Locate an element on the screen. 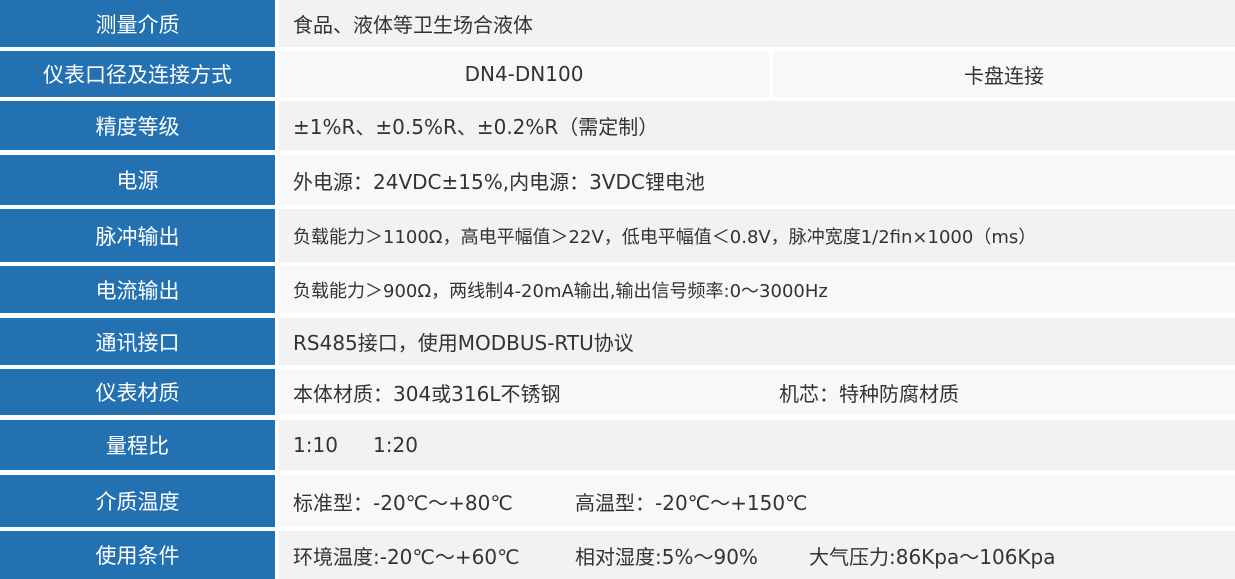  spec-row-temperature: 介质温度 标准型：-20℃～+80℃ 高温型：-20℃～+150℃ is located at coordinates (617, 501).